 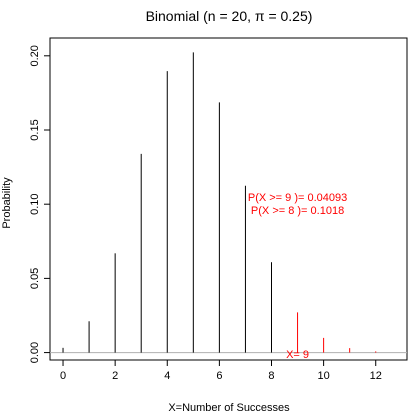 What do you see at coordinates (35, 203) in the screenshot?
I see `y-tick-label: 0.10` at bounding box center [35, 203].